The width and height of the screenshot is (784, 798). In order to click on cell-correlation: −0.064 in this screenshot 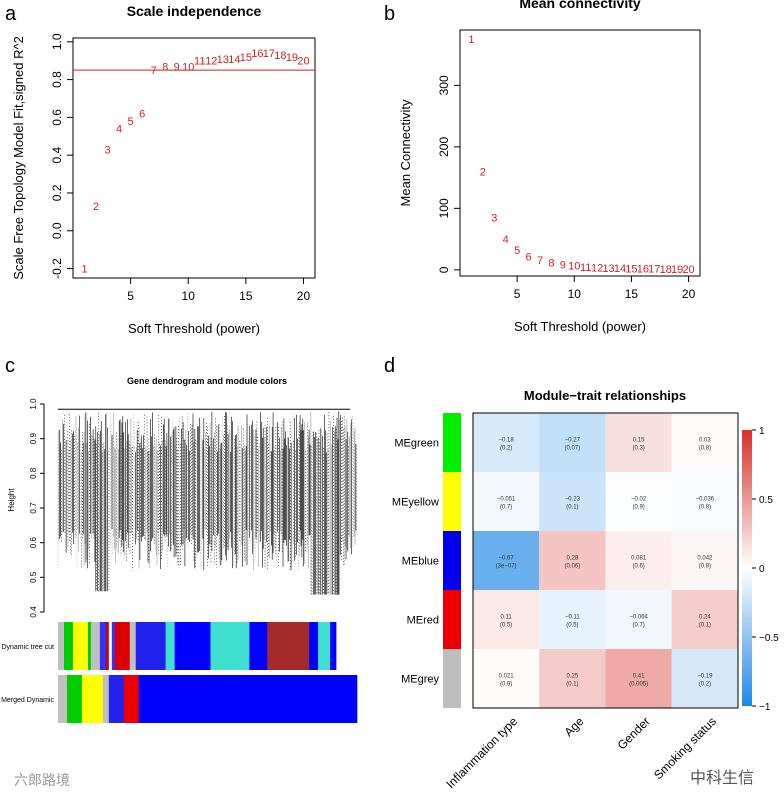, I will do `click(638, 618)`.